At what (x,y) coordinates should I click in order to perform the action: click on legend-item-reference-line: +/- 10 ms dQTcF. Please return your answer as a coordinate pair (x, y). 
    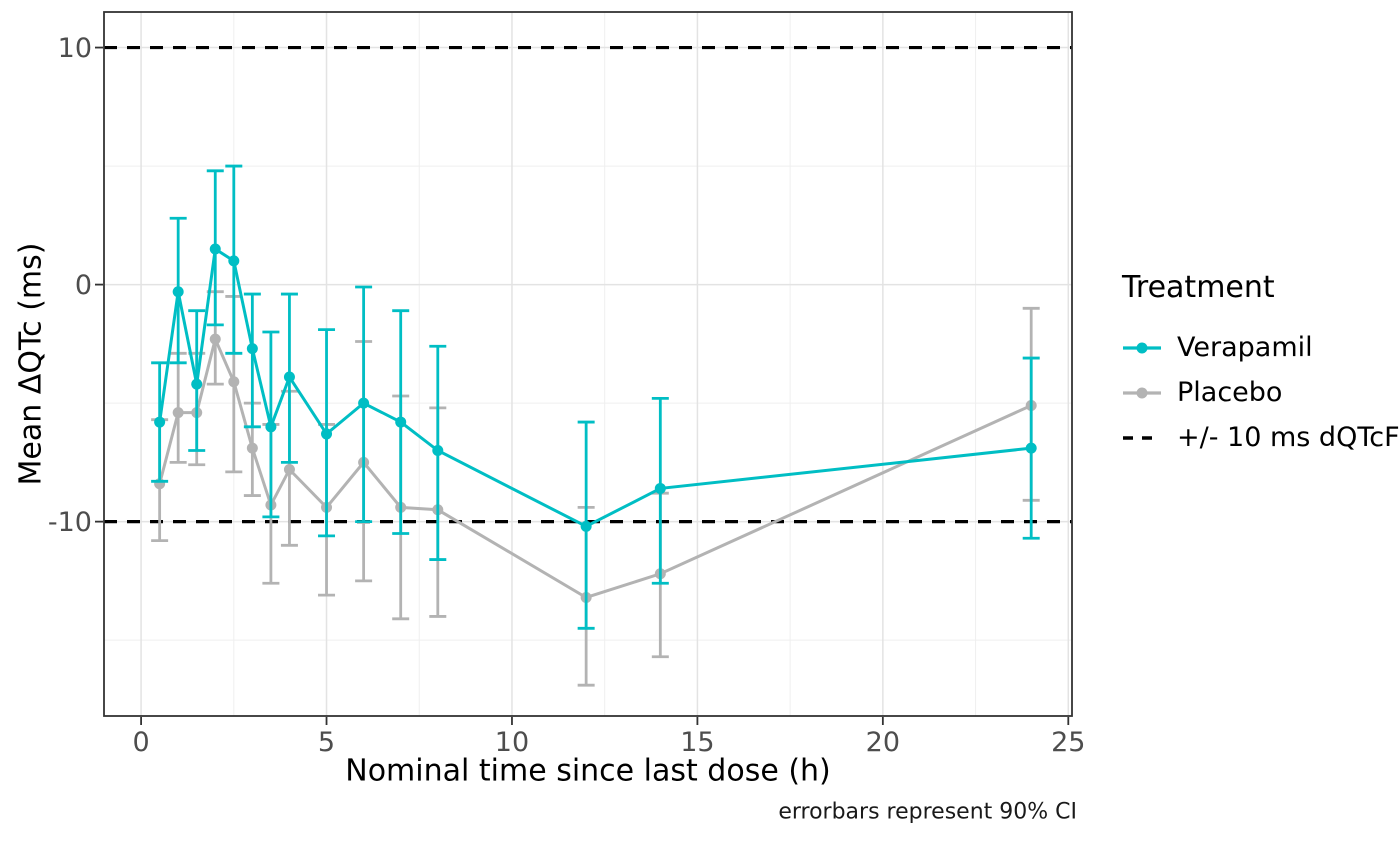
    Looking at the image, I should click on (1261, 437).